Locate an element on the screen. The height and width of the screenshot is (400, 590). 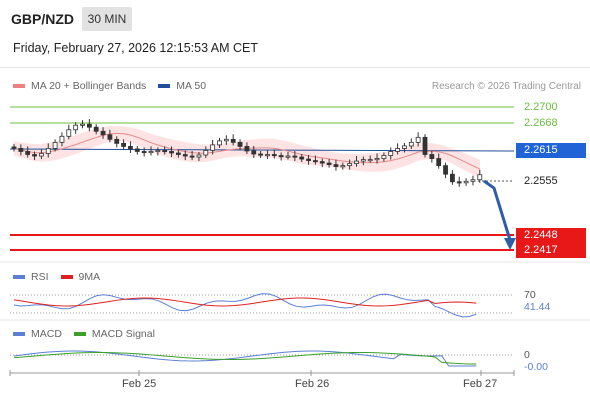
forecast-arrow is located at coordinates (497, 210).